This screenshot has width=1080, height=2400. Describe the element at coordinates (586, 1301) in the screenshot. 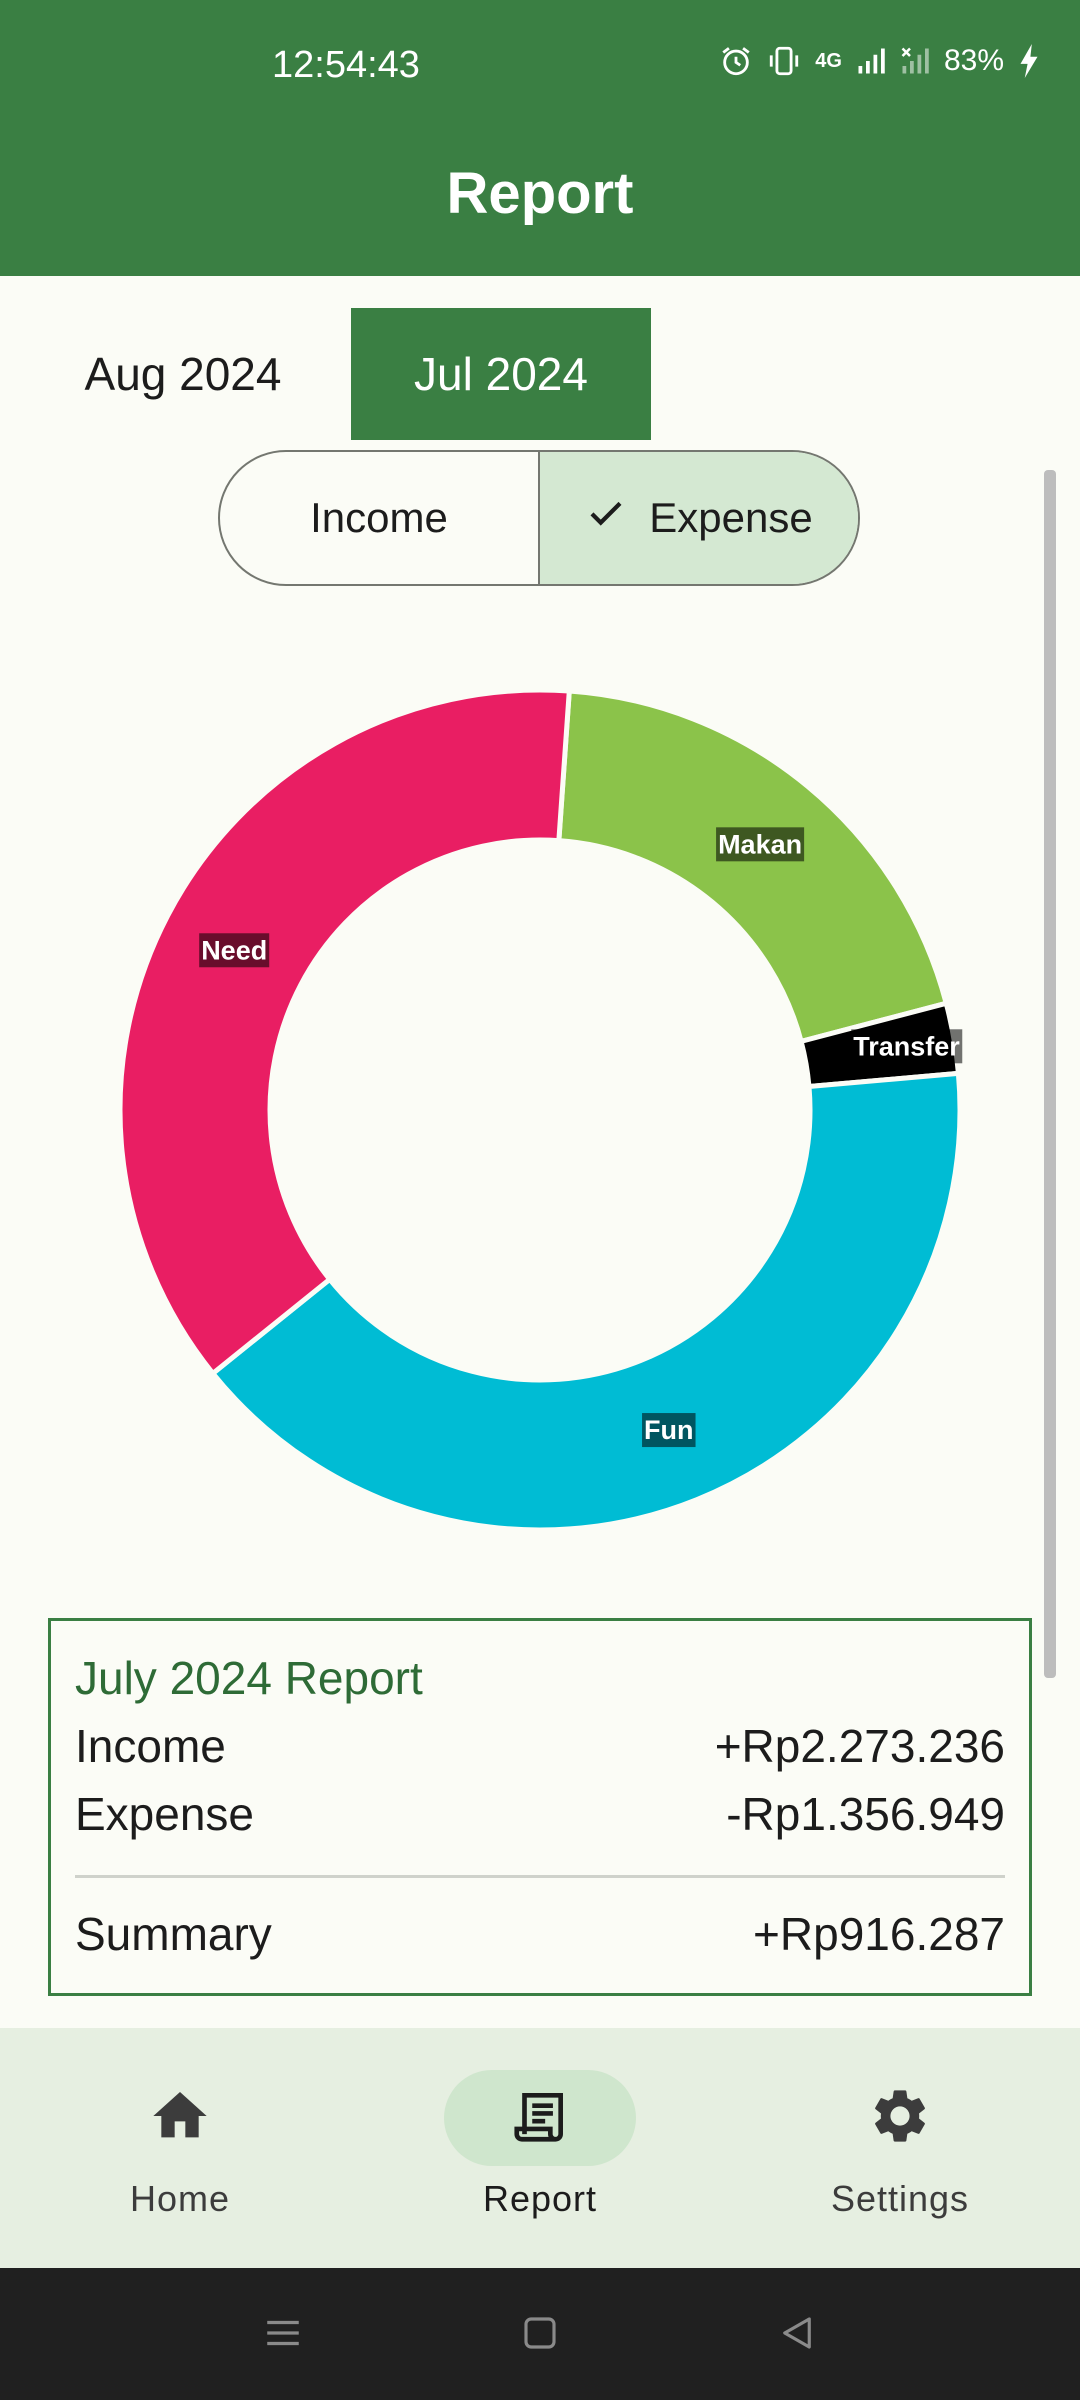

I see `donut-slice-fun` at that location.